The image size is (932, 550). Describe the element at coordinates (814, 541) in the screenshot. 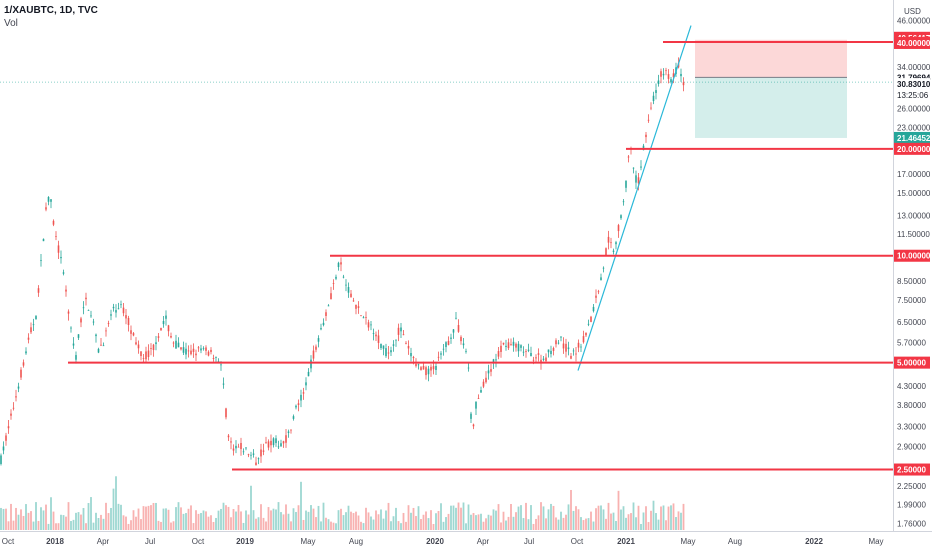

I see `time-tick-label: 2022` at that location.